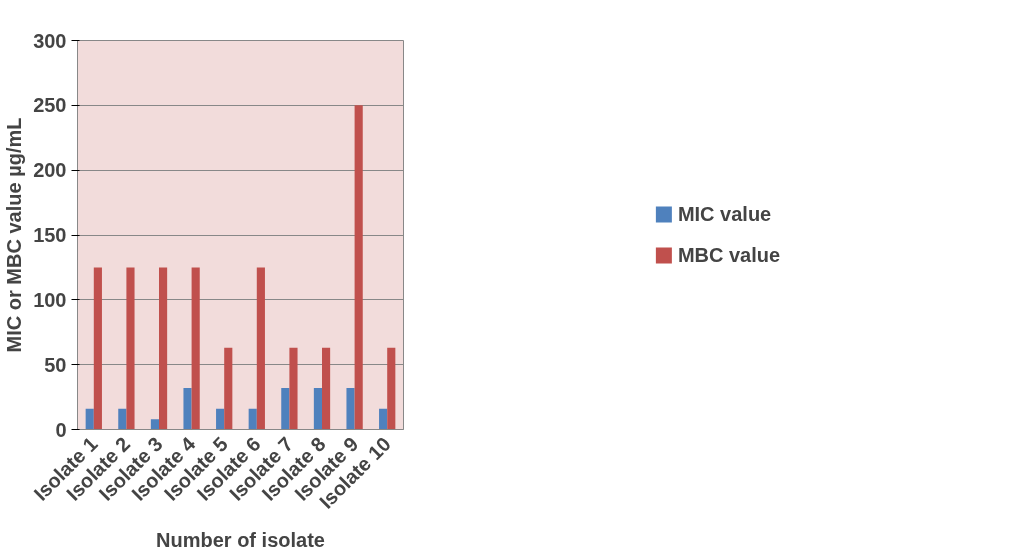 The width and height of the screenshot is (1035, 558). What do you see at coordinates (50, 170) in the screenshot?
I see `y-tick-label: 200` at bounding box center [50, 170].